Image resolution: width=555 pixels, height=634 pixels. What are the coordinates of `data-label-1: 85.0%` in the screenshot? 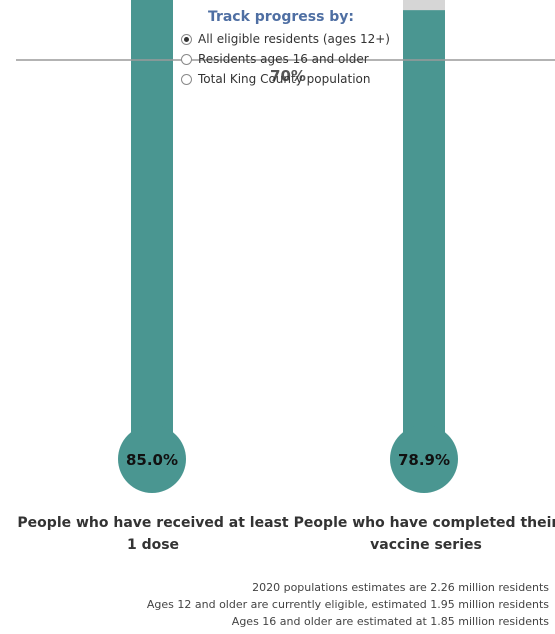 It's located at (152, 460).